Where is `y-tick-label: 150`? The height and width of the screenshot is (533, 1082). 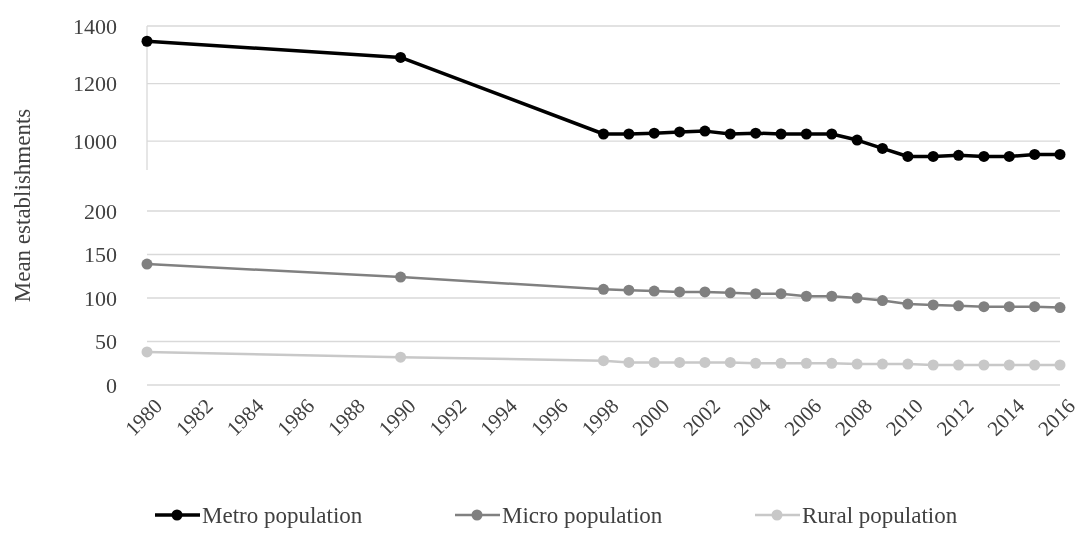 y-tick-label: 150 is located at coordinates (100, 255).